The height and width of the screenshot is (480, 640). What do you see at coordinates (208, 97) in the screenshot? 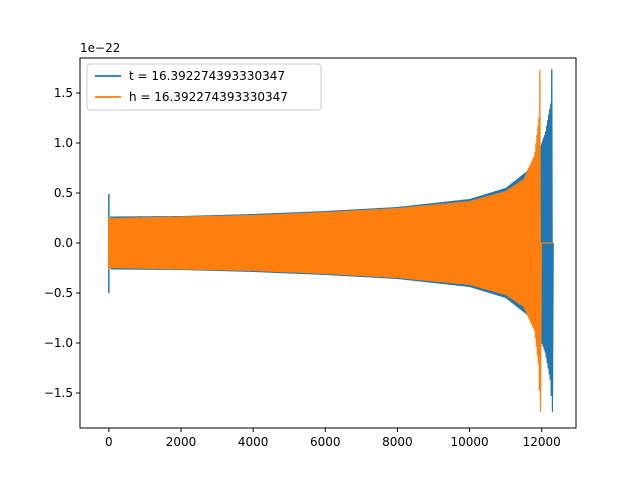
I see `legend-label-h: h = 16.392274393330347` at bounding box center [208, 97].